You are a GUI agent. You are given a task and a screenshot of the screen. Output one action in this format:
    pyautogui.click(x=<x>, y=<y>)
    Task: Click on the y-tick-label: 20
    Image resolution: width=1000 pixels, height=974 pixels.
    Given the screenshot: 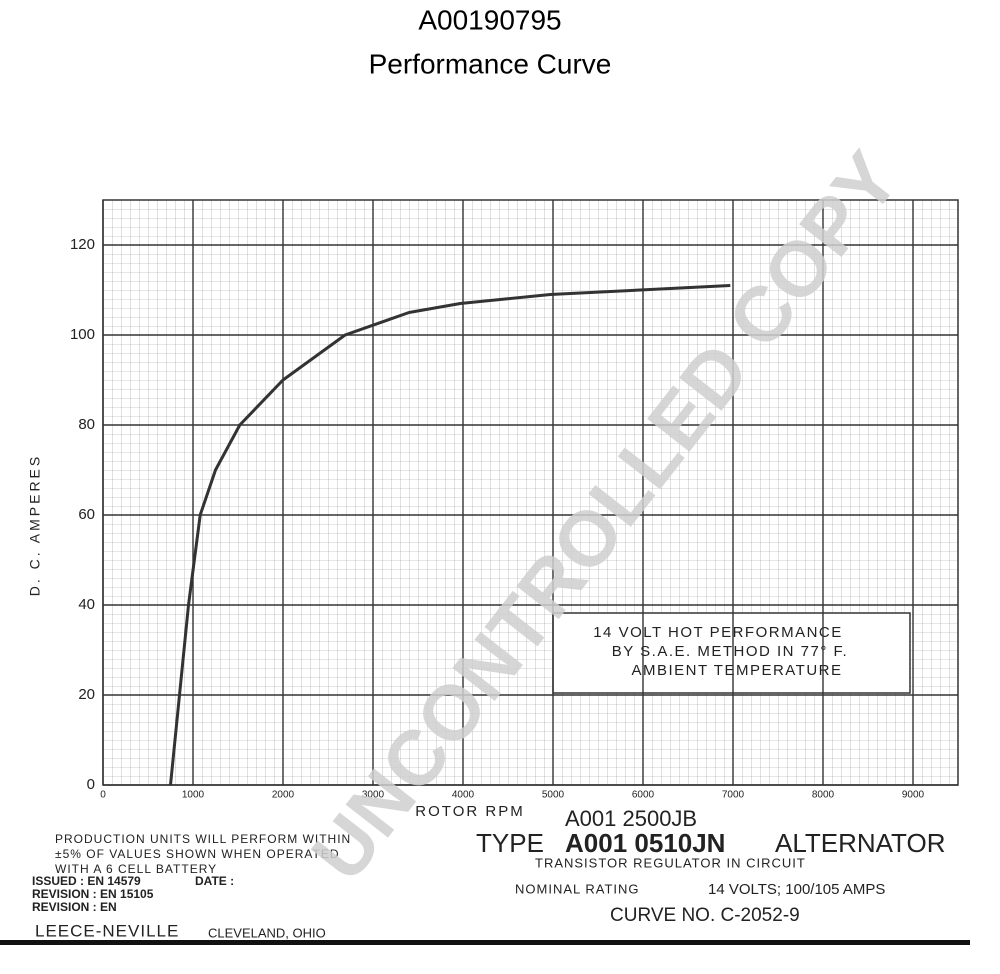 What is the action you would take?
    pyautogui.click(x=86, y=694)
    